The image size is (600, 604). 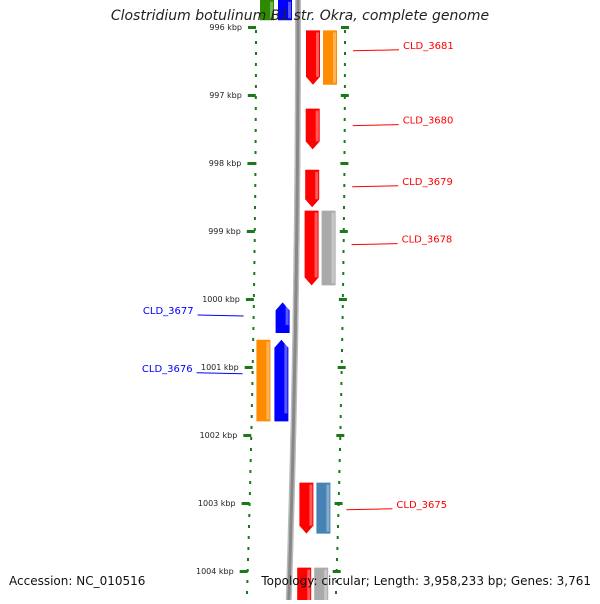 I want to click on kbp-tick-label: 997 kbp, so click(x=225, y=95).